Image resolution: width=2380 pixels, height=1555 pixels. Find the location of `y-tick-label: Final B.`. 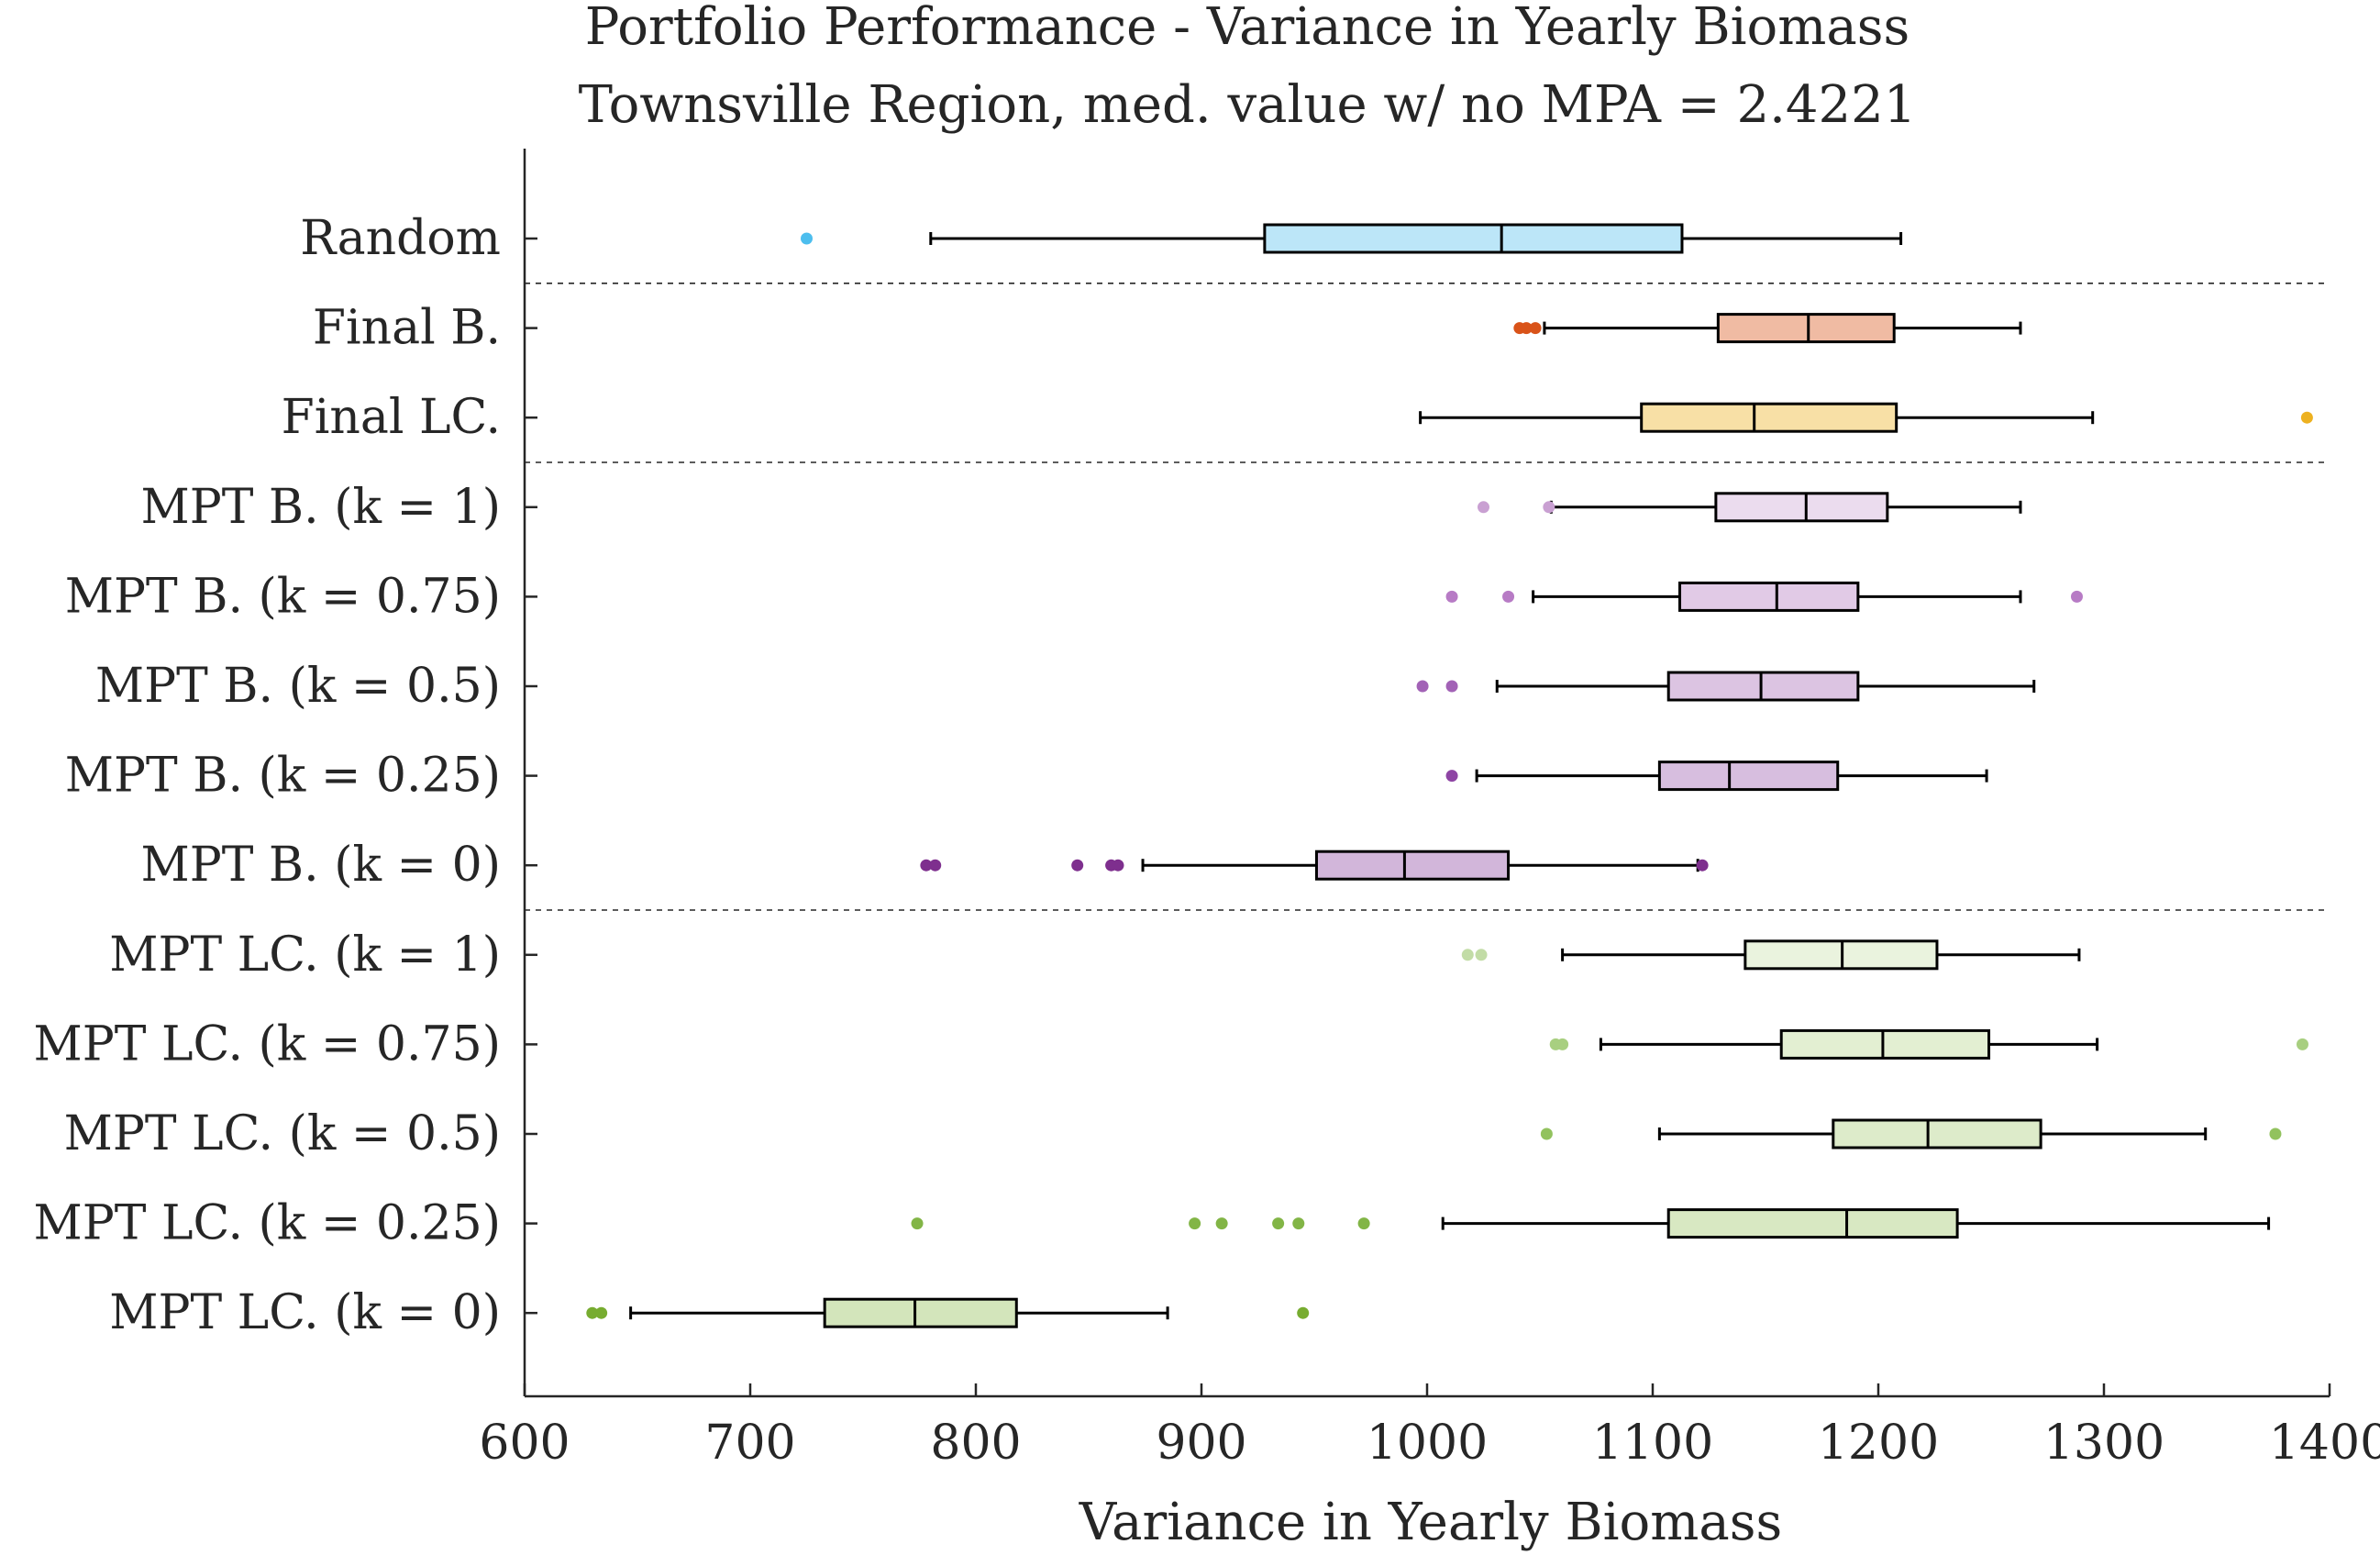

y-tick-label: Final B. is located at coordinates (407, 328).